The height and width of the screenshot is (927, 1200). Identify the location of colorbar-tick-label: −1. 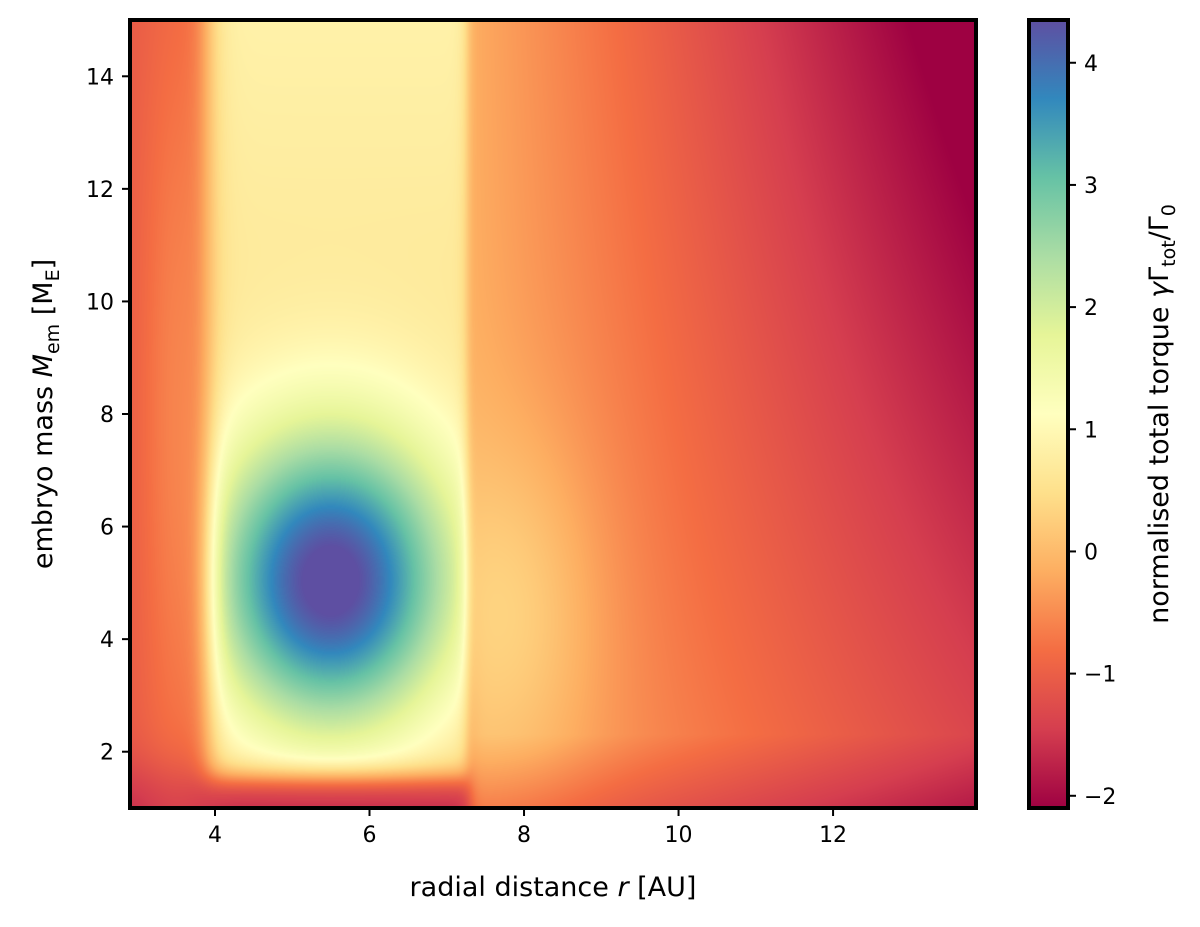
(1100, 675).